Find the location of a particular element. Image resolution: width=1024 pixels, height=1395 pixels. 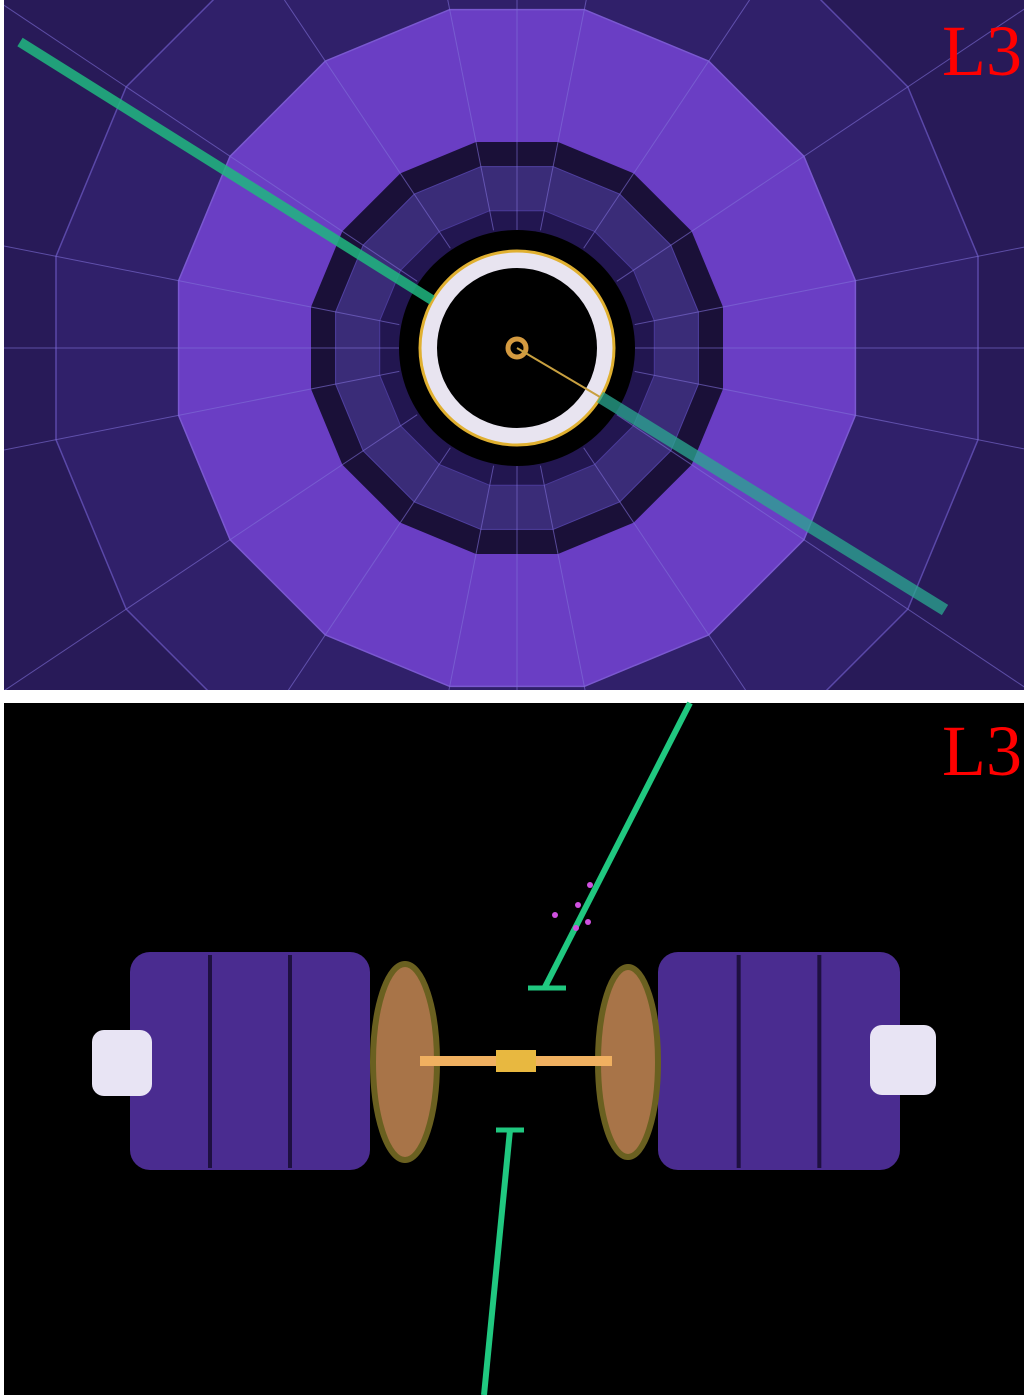

tracker-edge is located at coordinates (517, 348).